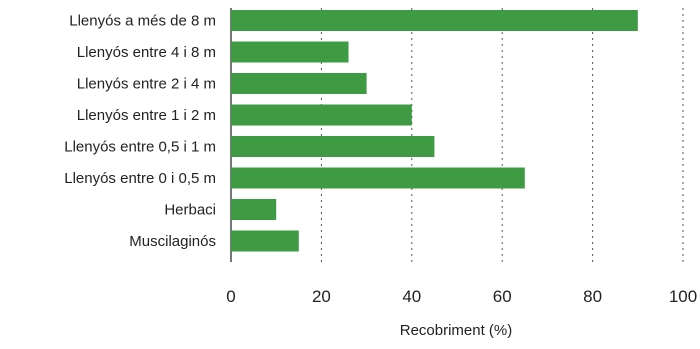 This screenshot has height=349, width=700. Describe the element at coordinates (321, 296) in the screenshot. I see `x-tick-label: 20` at that location.